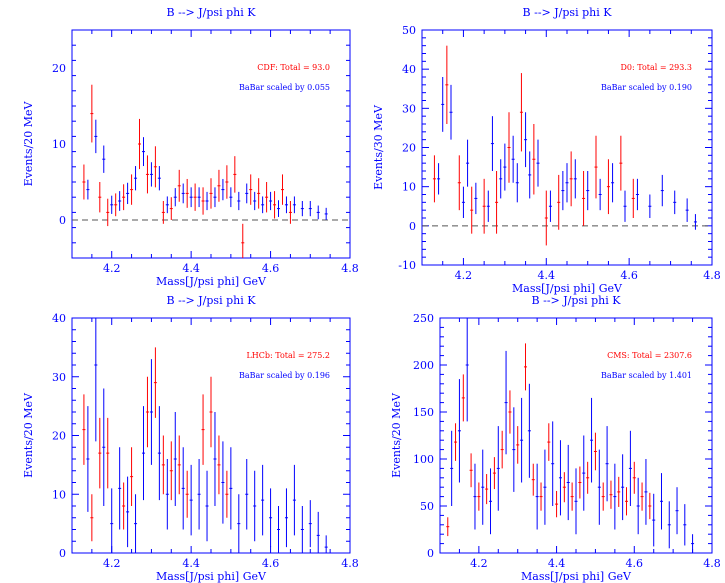  What do you see at coordinates (409, 148) in the screenshot?
I see `y-tick-label: 20` at bounding box center [409, 148].